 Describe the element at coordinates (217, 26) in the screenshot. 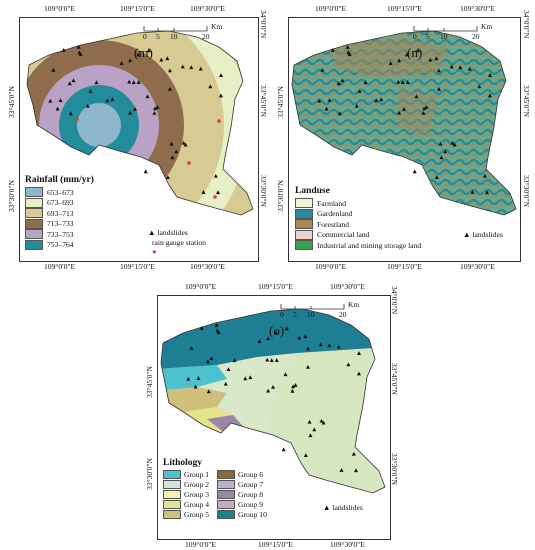

I see `scale-unit: Km` at that location.